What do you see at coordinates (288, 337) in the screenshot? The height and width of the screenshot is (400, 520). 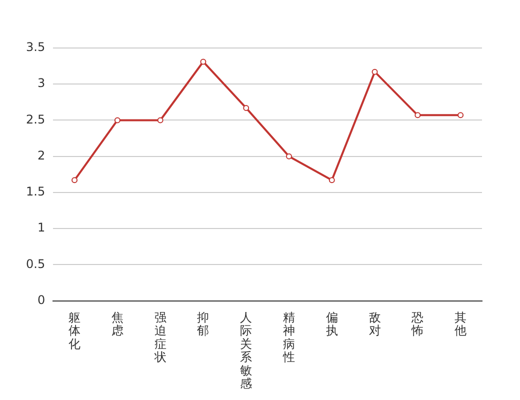 I see `x-tick-label: 精神病性` at bounding box center [288, 337].